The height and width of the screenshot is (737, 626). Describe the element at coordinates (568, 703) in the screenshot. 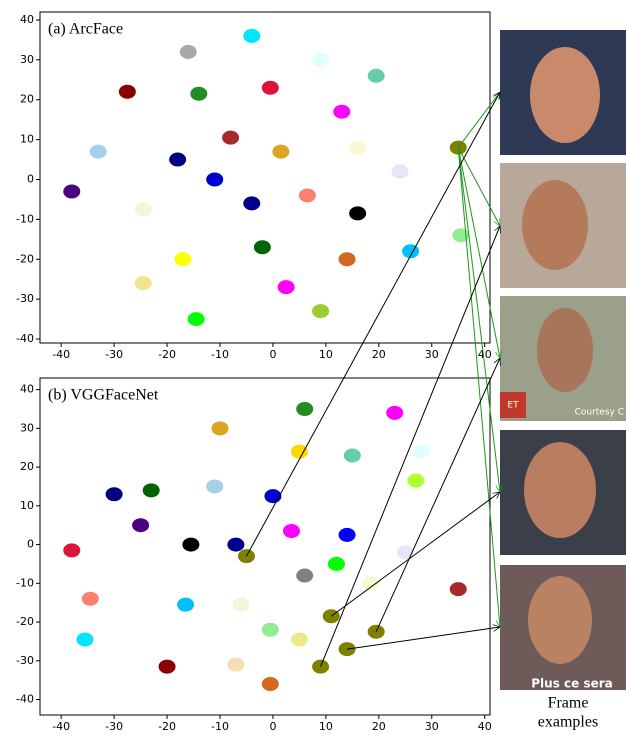

I see `caption: Frame` at that location.